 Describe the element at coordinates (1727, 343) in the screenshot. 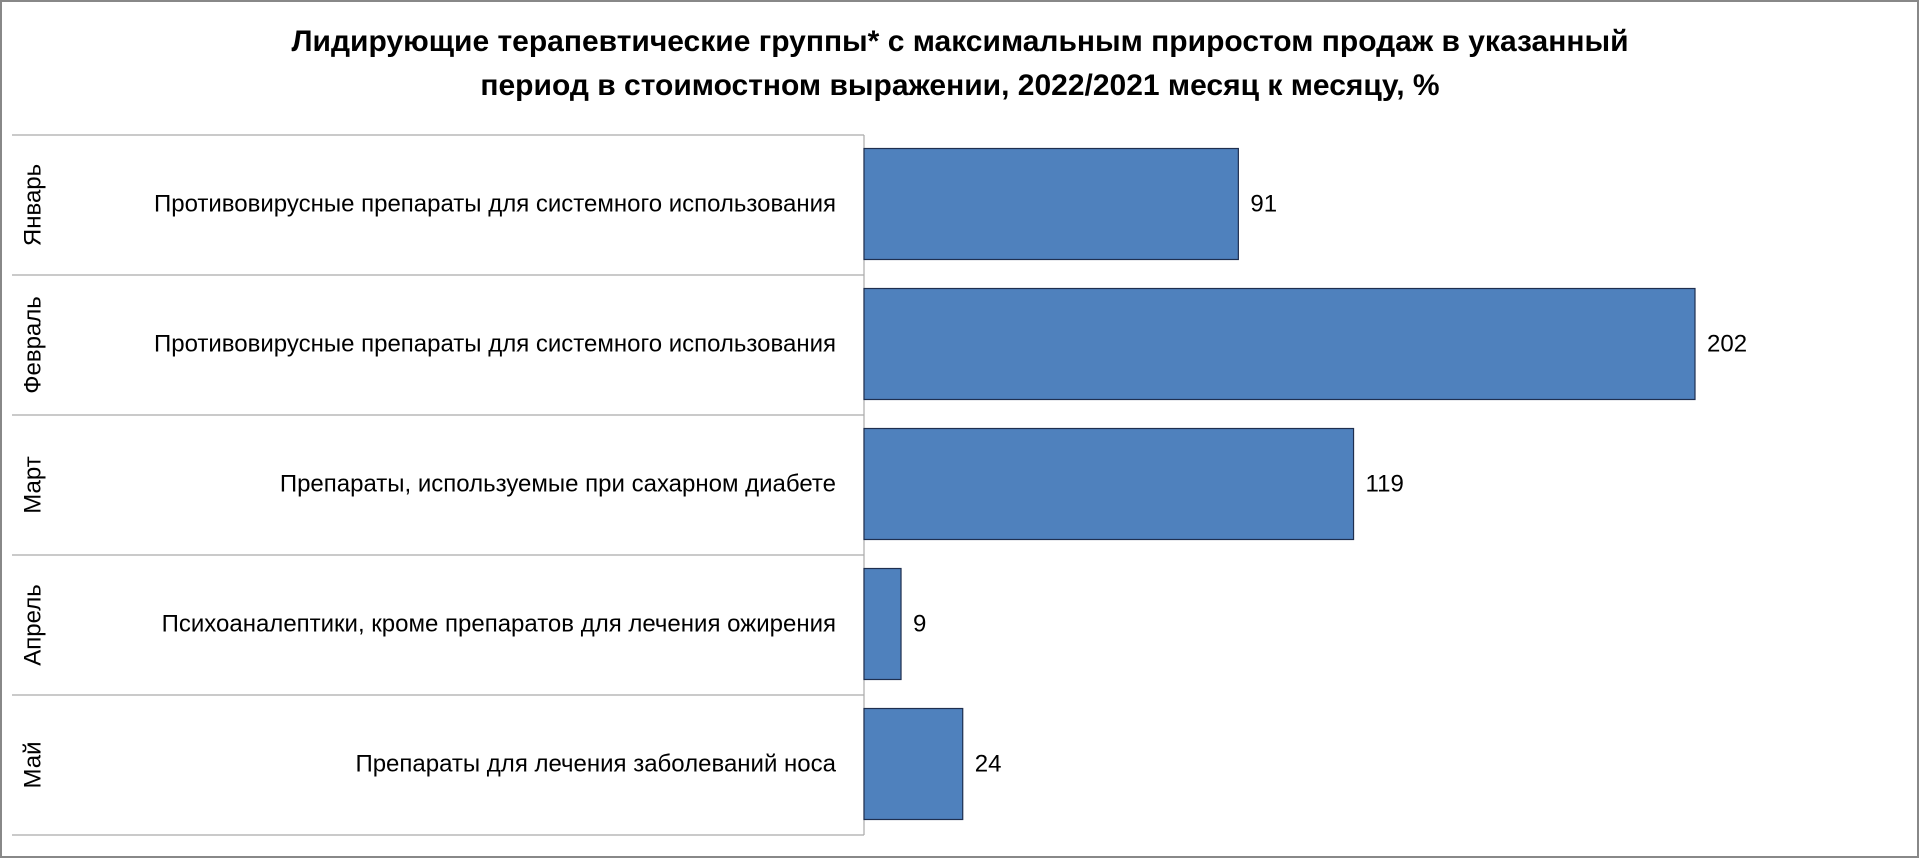

I see `value-label: 202` at that location.